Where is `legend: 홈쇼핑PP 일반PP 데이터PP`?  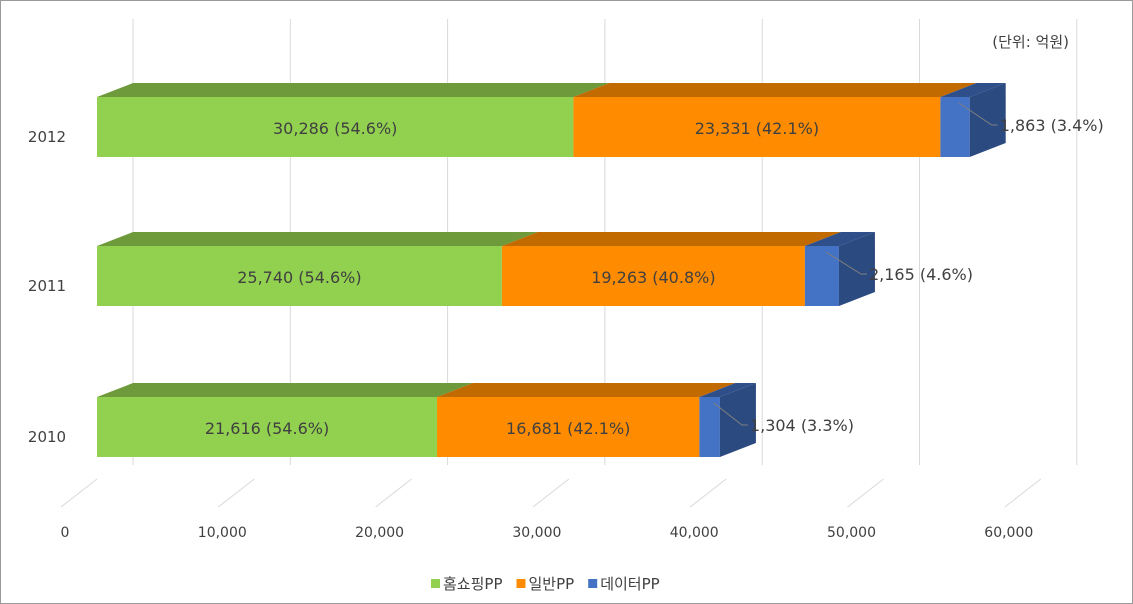 legend: 홈쇼핑PP 일반PP 데이터PP is located at coordinates (545, 584).